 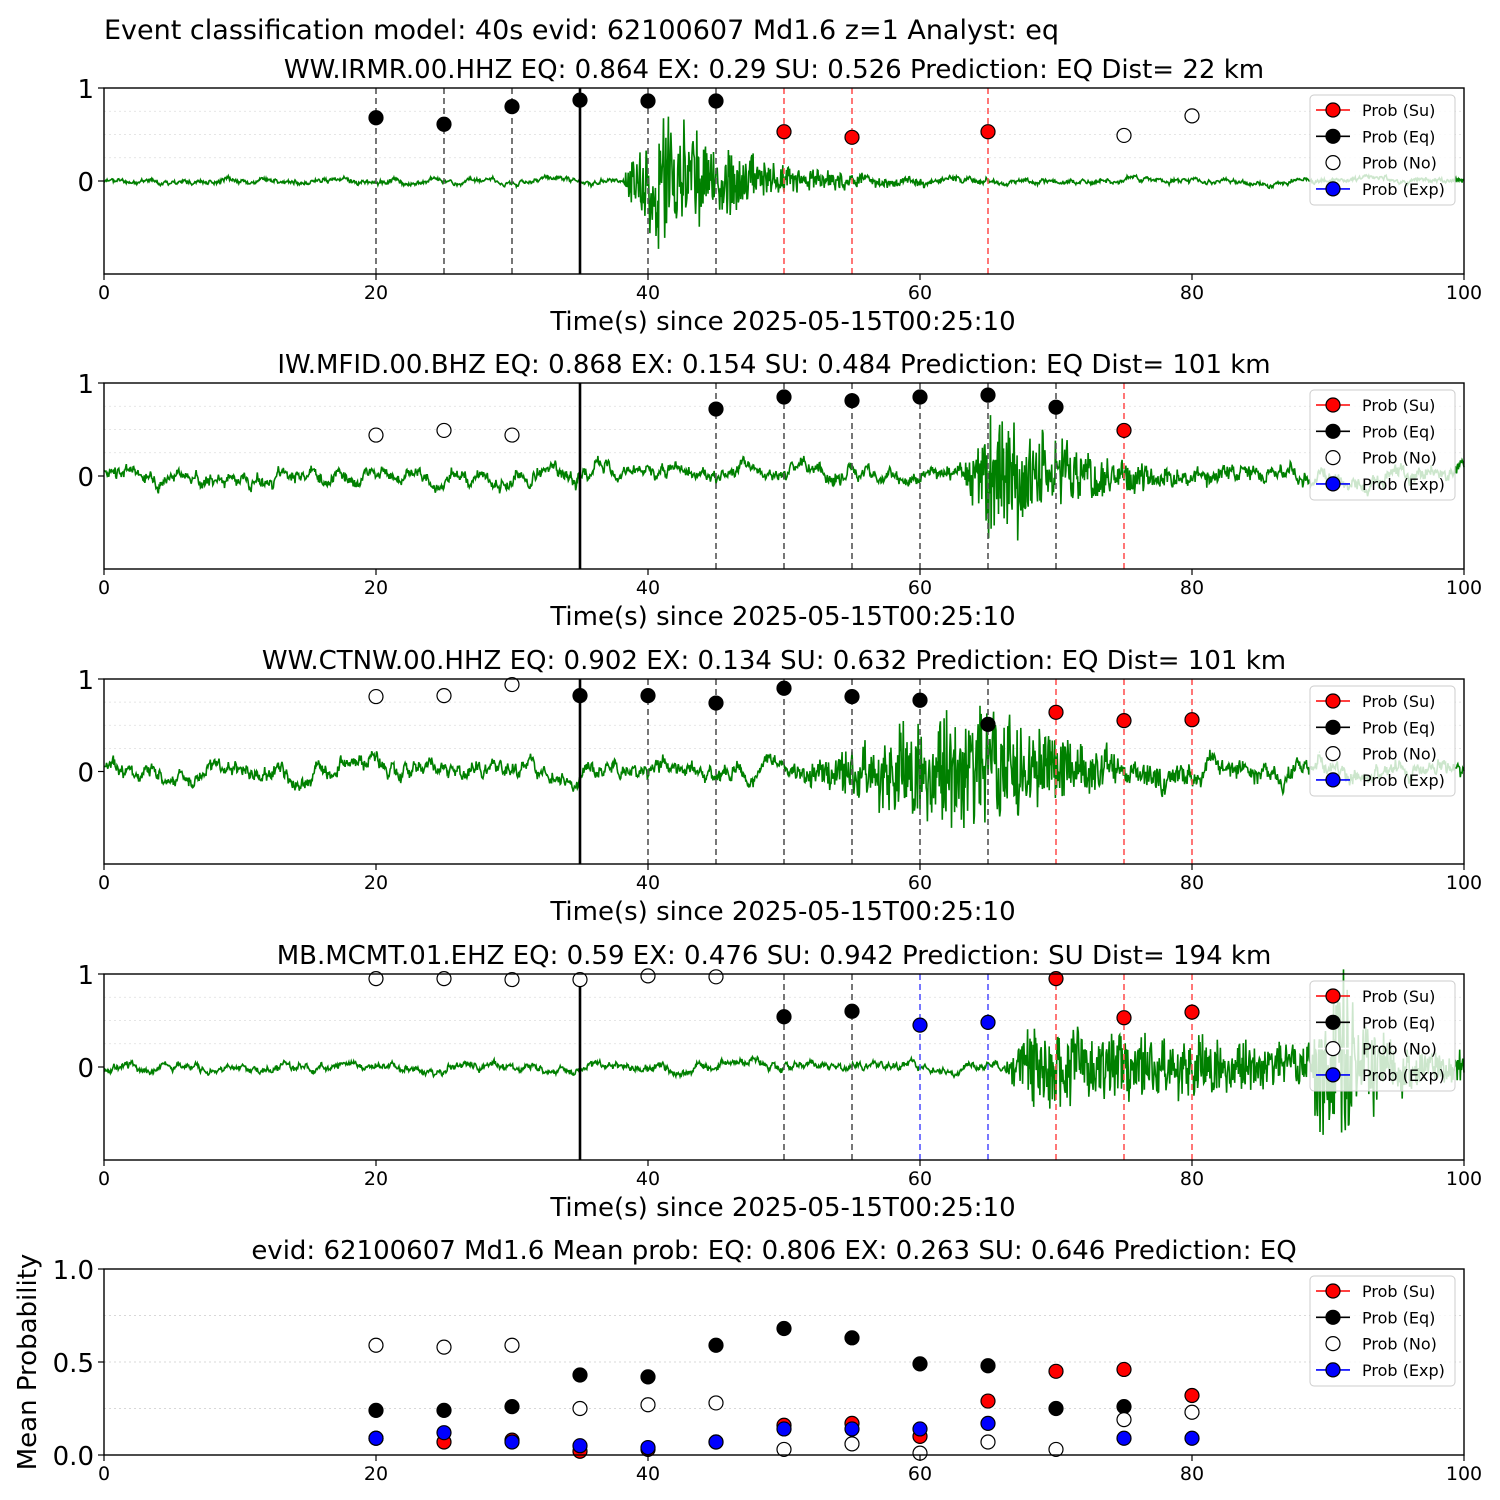 I want to click on legend-label: Prob (Su), so click(x=1398, y=996).